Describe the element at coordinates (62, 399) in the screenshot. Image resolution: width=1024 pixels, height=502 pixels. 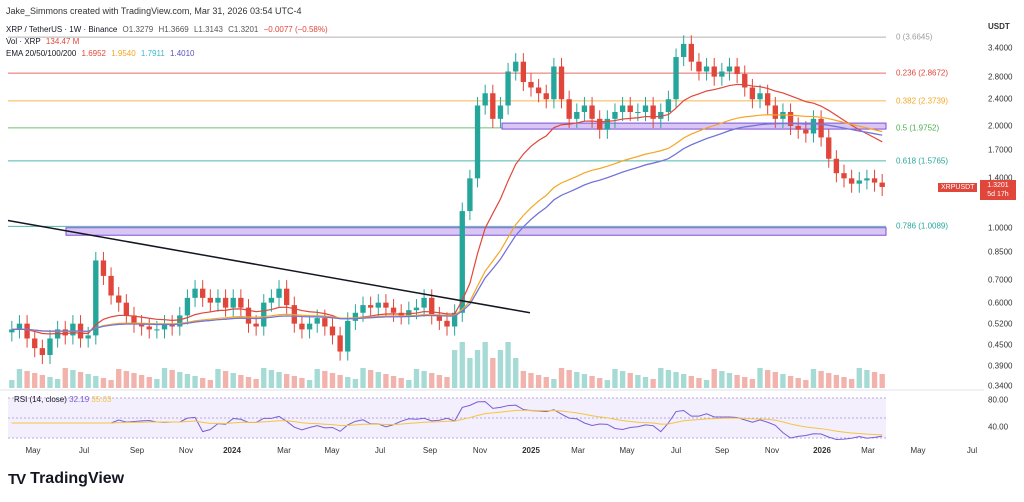
I see `rsi-legend: RSI (14, close) 32.19 35.03` at that location.